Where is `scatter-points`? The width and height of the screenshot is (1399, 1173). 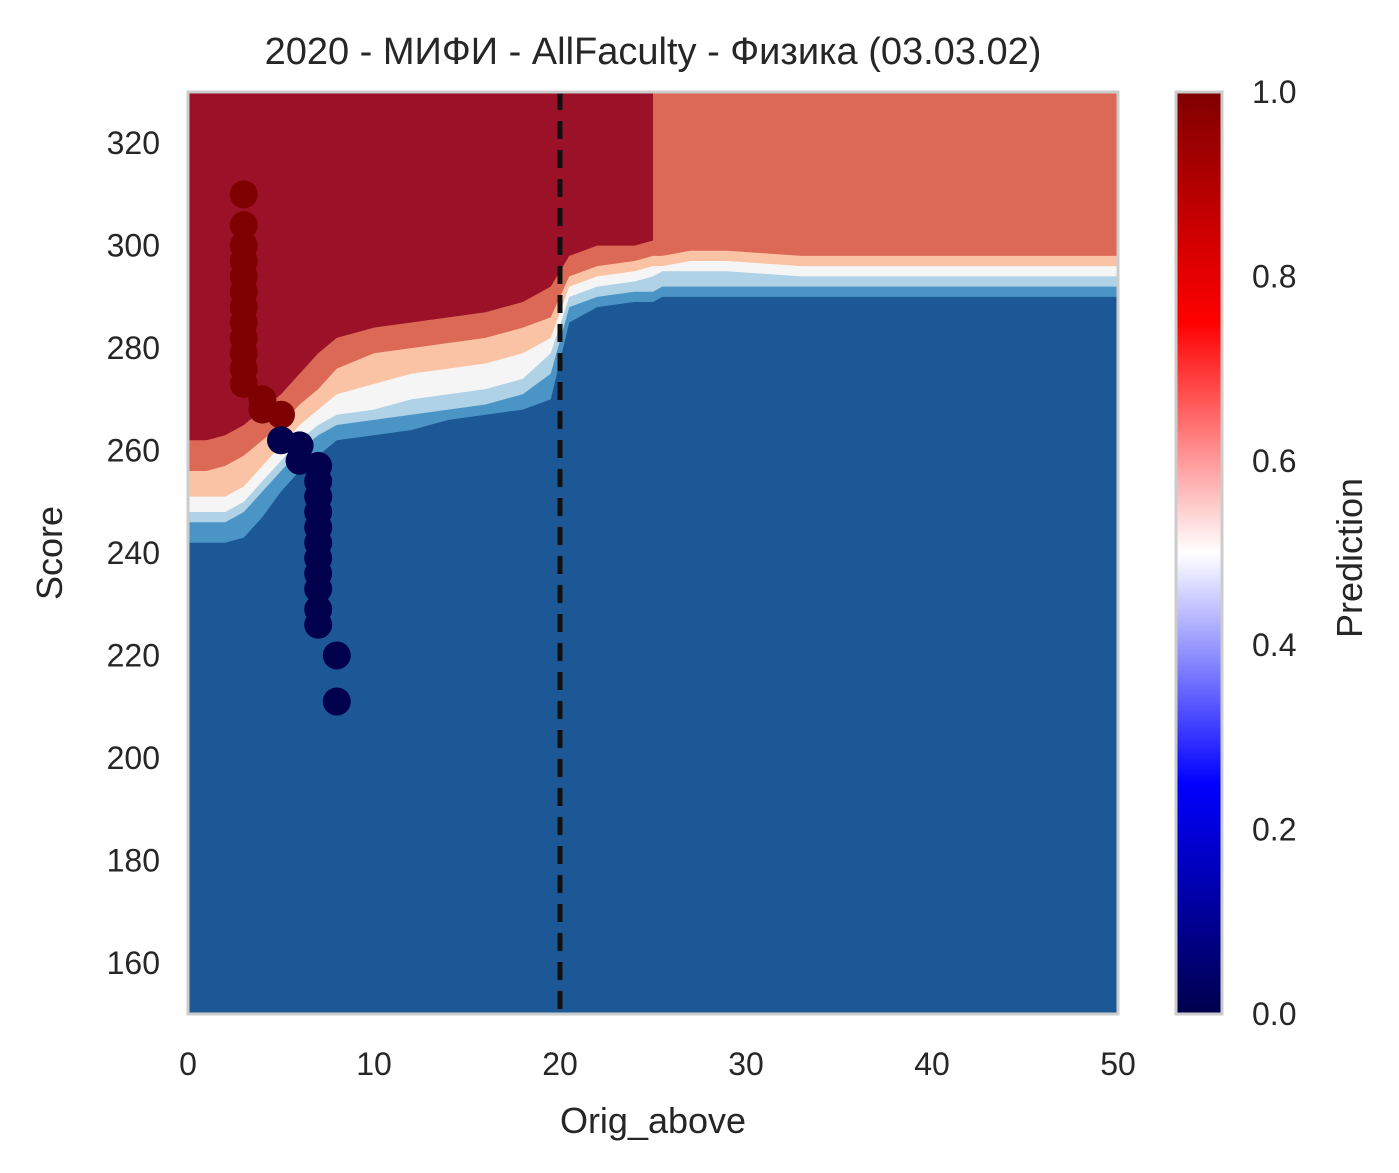
scatter-points is located at coordinates (290, 448).